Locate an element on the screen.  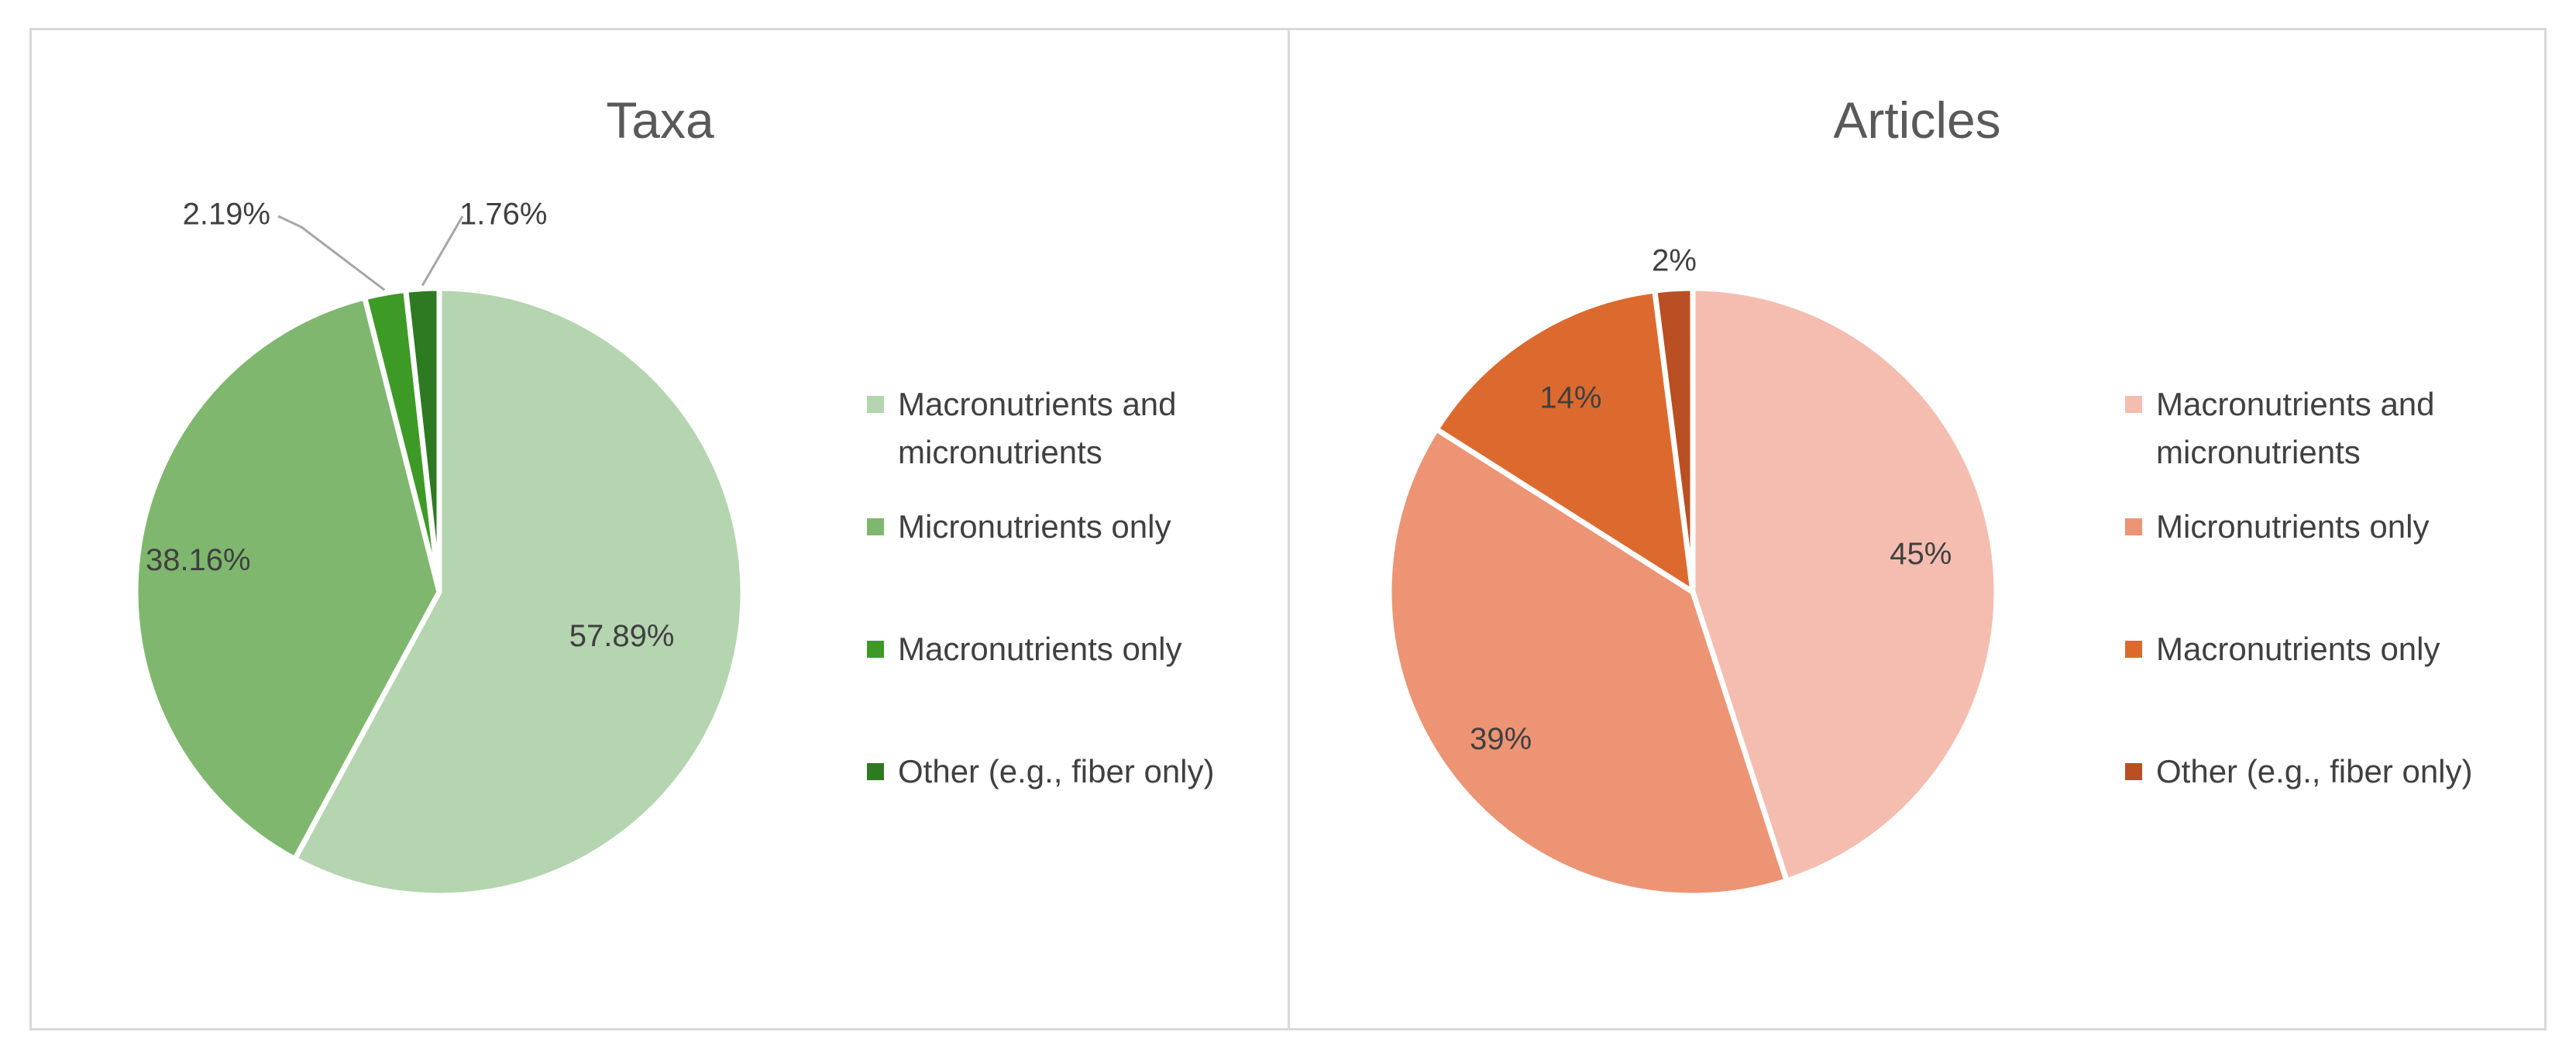
slice-label: 38.16% is located at coordinates (198, 560).